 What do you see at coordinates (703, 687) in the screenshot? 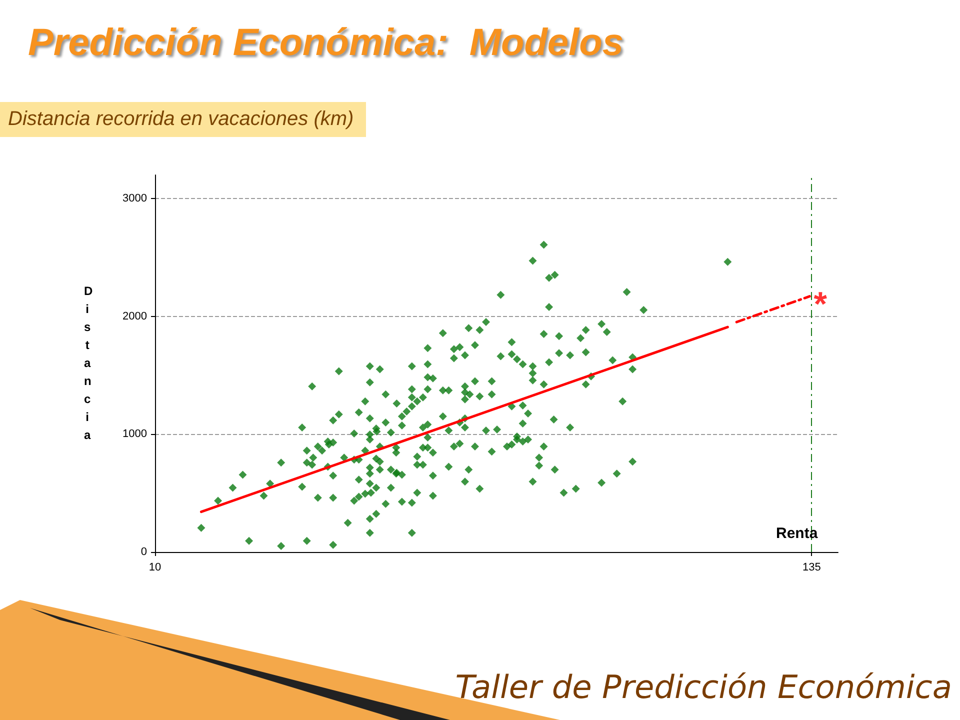
I see `text: Taller de Predicción Económica` at bounding box center [703, 687].